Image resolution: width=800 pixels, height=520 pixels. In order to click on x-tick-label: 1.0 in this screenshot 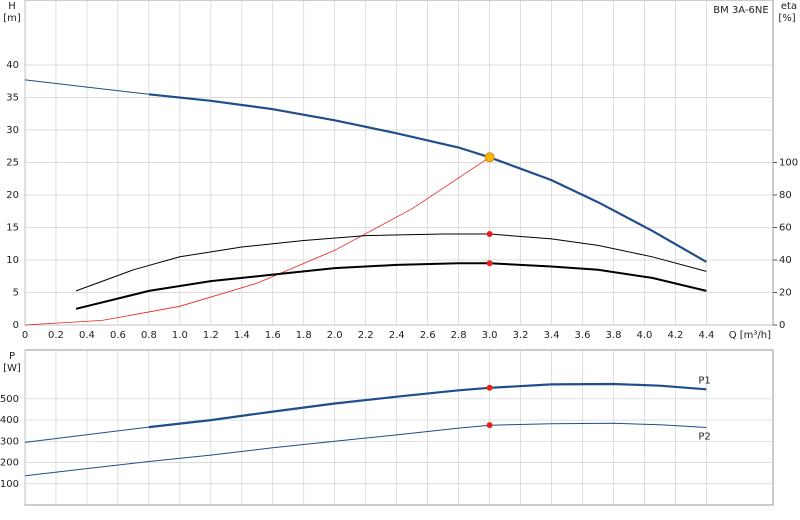, I will do `click(180, 335)`.